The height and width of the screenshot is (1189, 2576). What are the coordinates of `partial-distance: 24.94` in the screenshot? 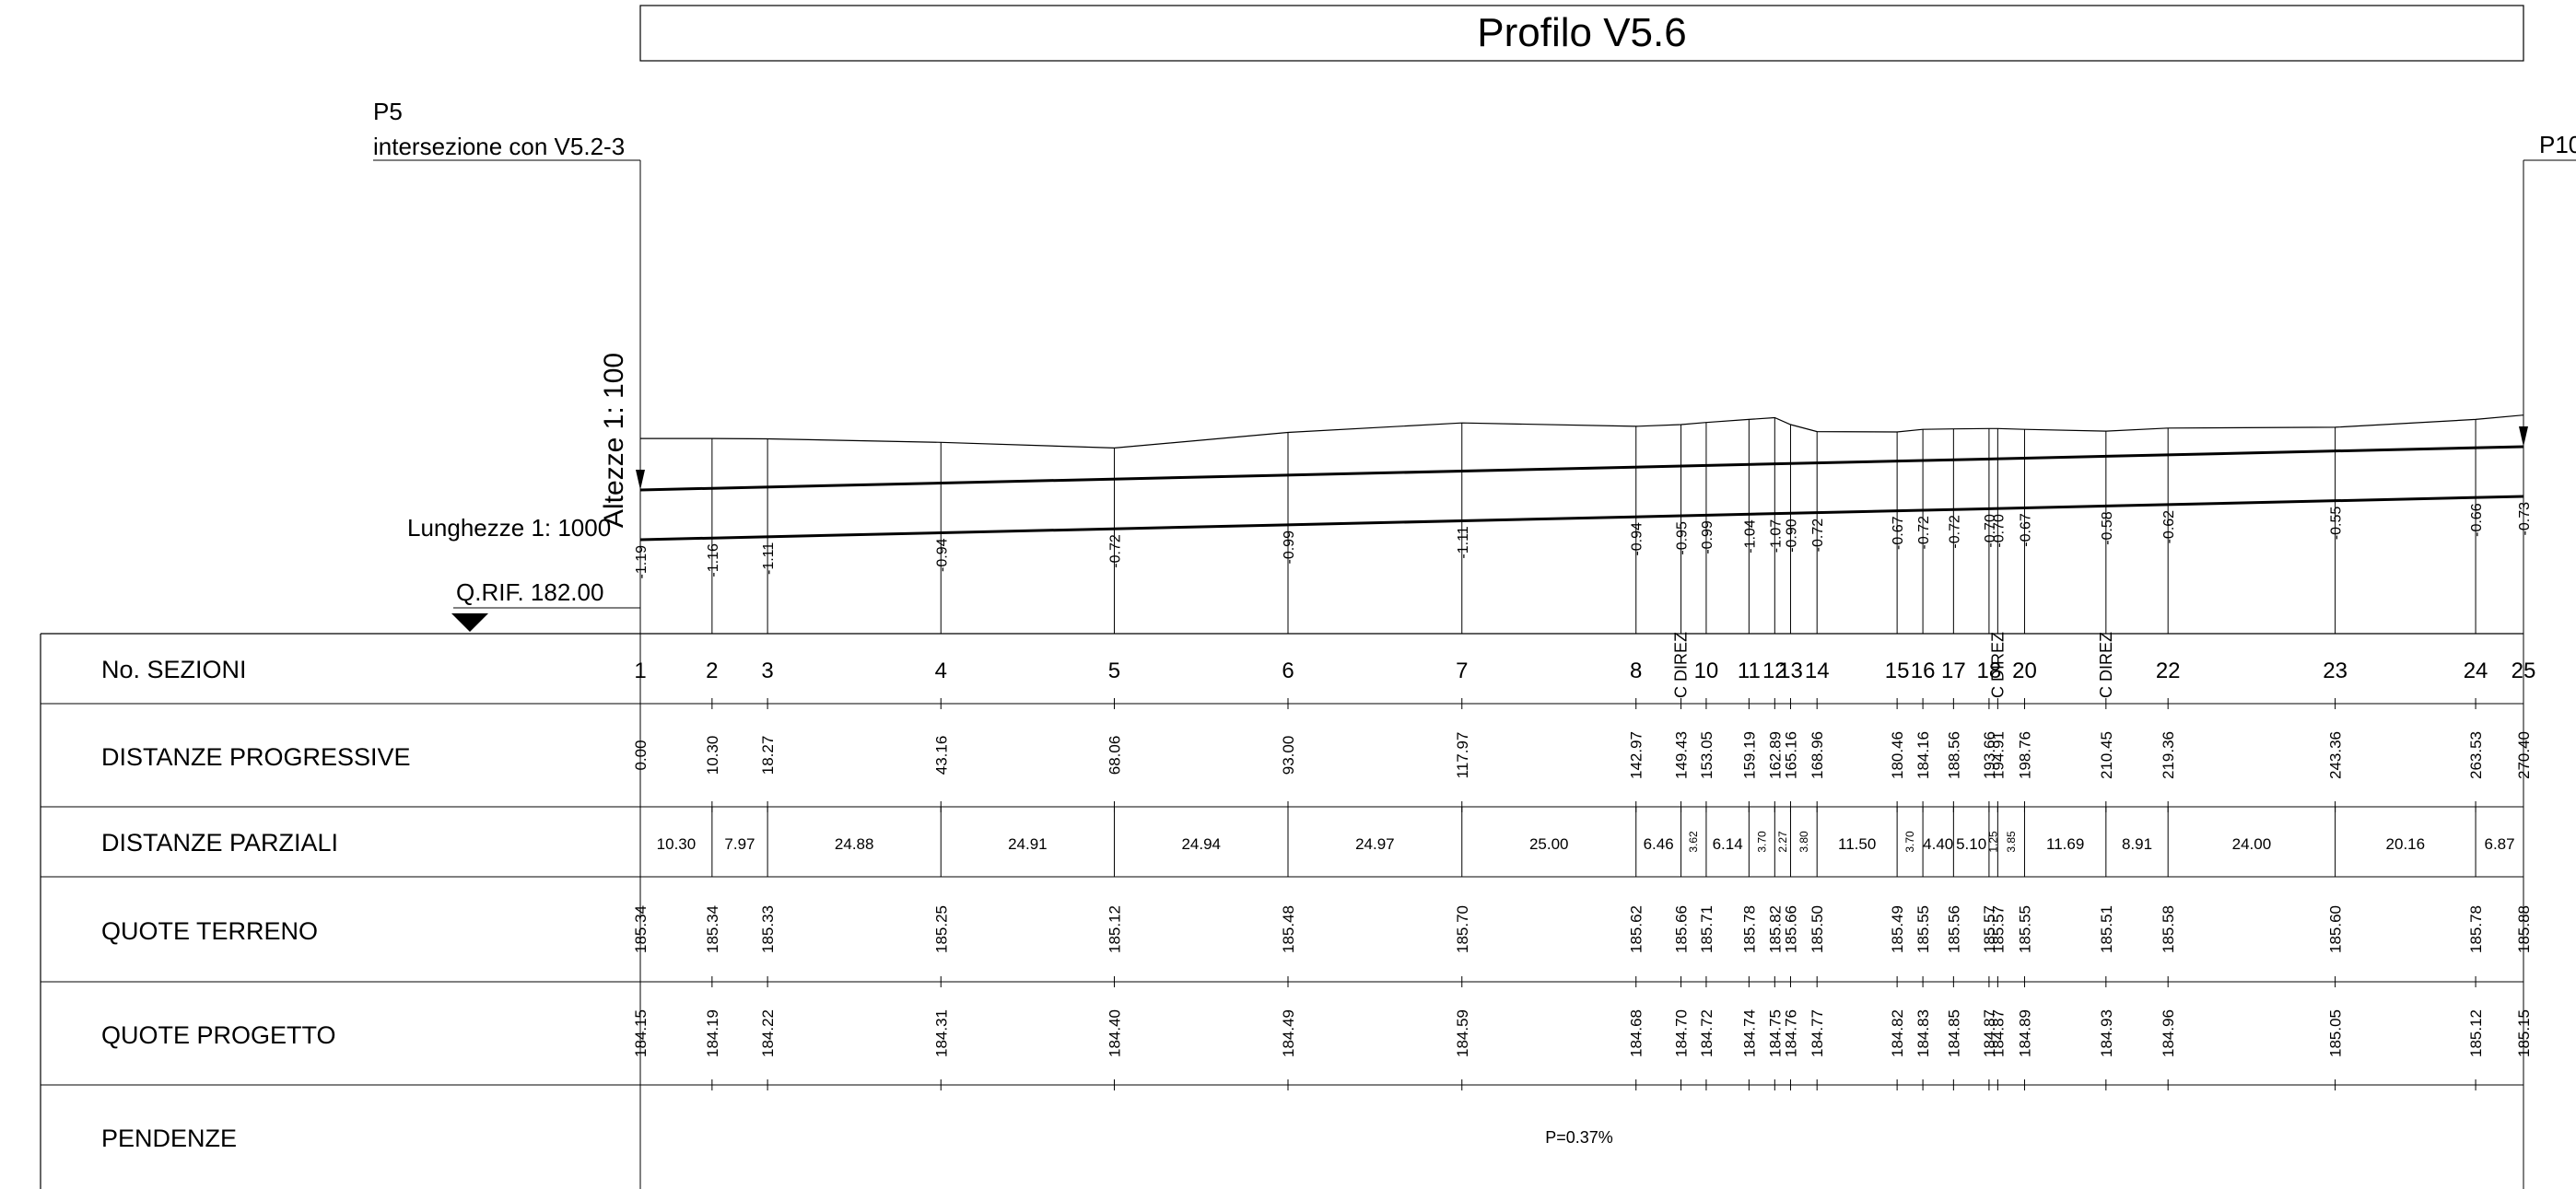 It's located at (1201, 844).